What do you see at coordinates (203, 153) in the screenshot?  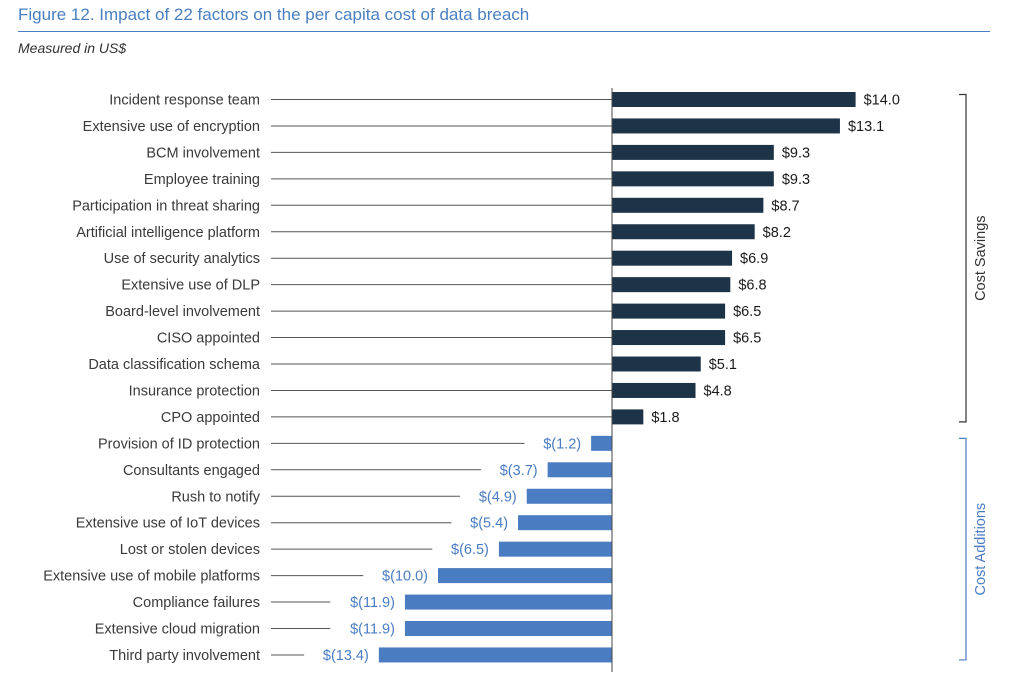 I see `category-label: BCM involvement` at bounding box center [203, 153].